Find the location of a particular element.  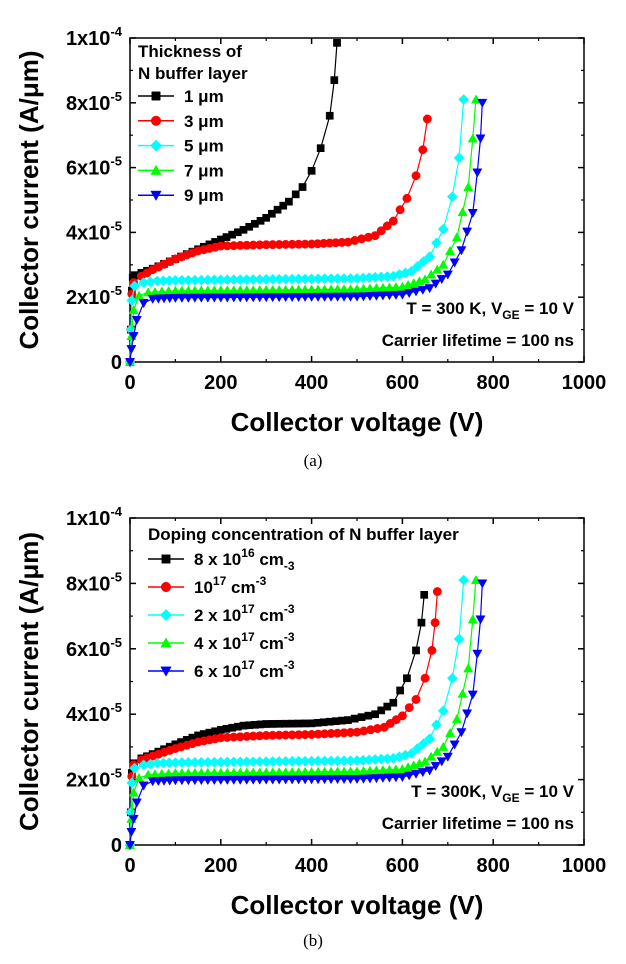

legend-item: 5 μm is located at coordinates (181, 146).